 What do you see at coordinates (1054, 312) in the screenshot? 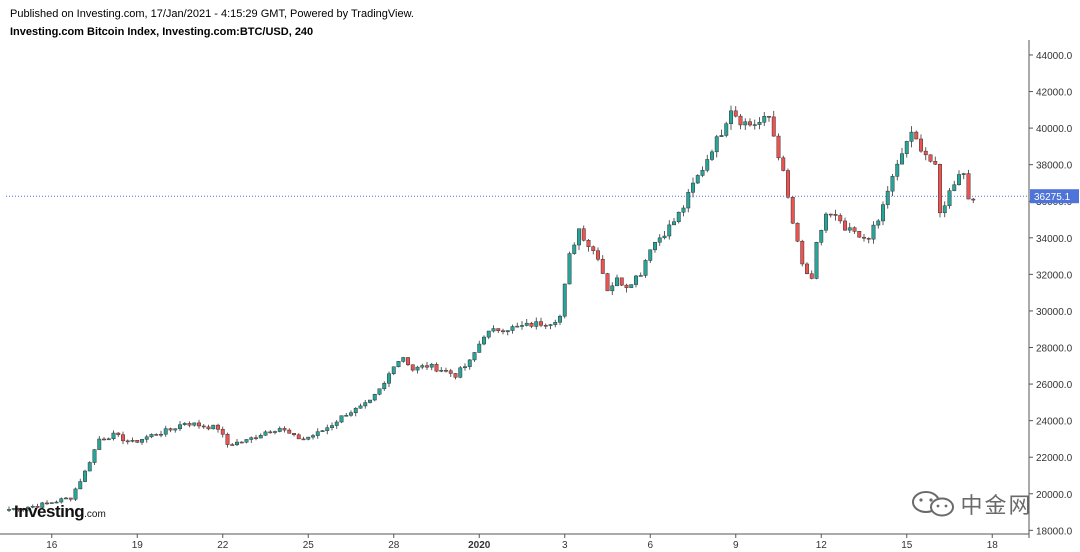
I see `price-tick-label: 30000.0` at bounding box center [1054, 312].